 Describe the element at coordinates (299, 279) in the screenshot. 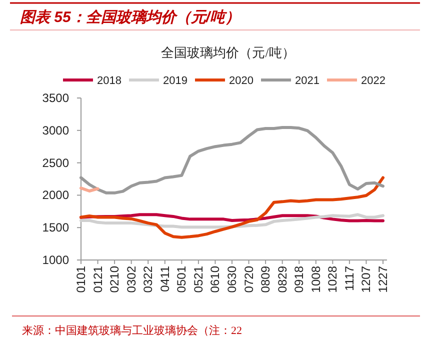

I see `x-tick-label: 0918` at that location.